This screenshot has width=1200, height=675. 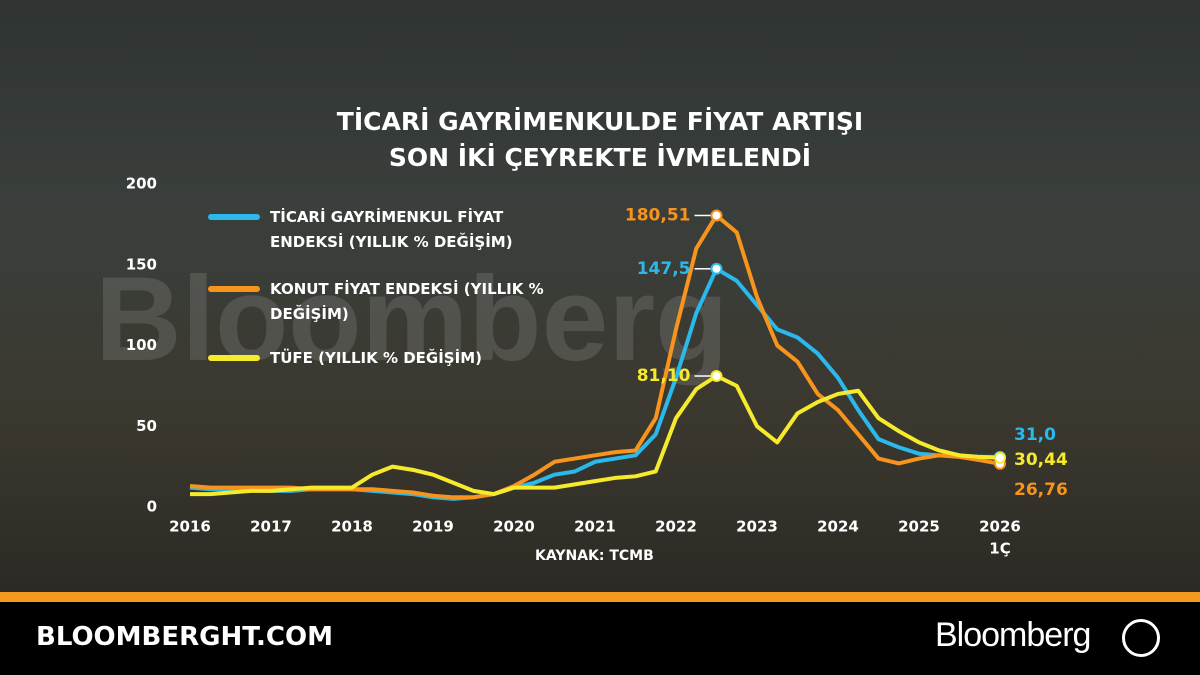 I want to click on data-label: 81,10, so click(x=664, y=376).